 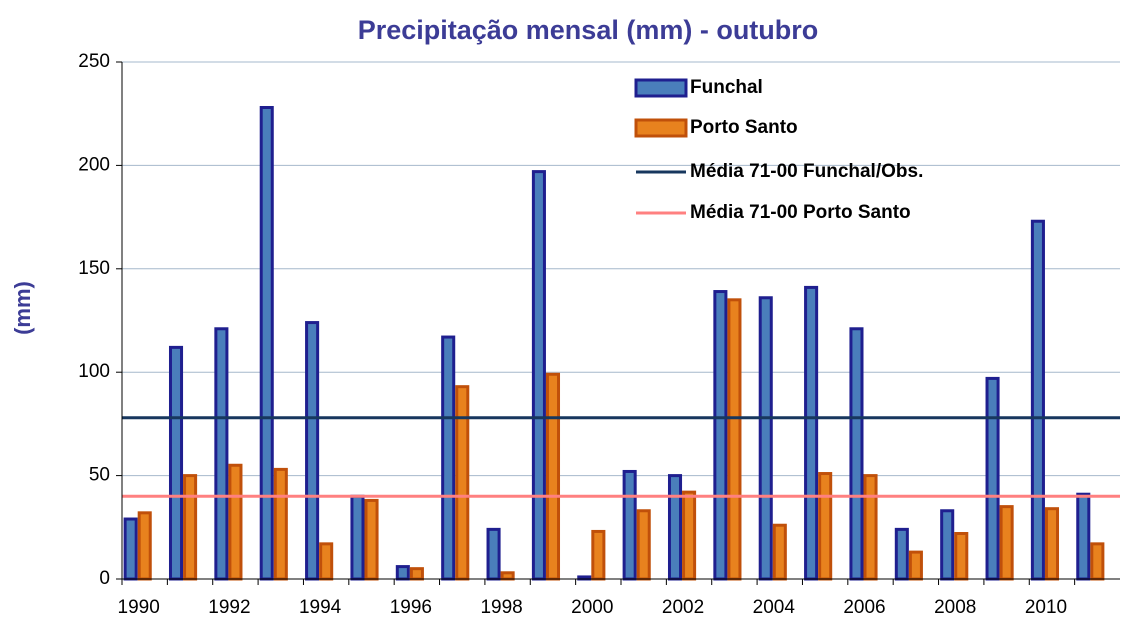 What do you see at coordinates (94, 164) in the screenshot?
I see `y-tick-label: 200` at bounding box center [94, 164].